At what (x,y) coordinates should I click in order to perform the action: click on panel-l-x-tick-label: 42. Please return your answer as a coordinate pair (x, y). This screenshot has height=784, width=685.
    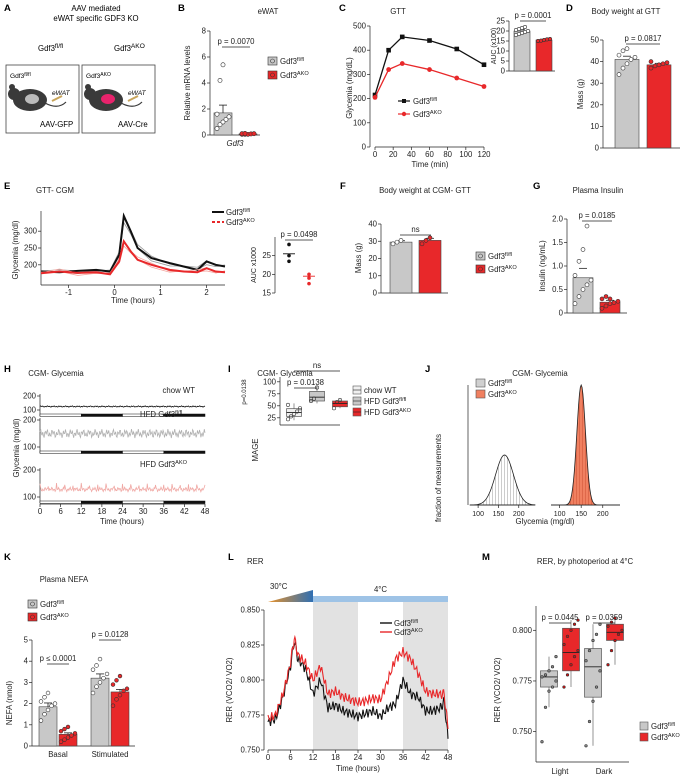
    Looking at the image, I should click on (425, 757).